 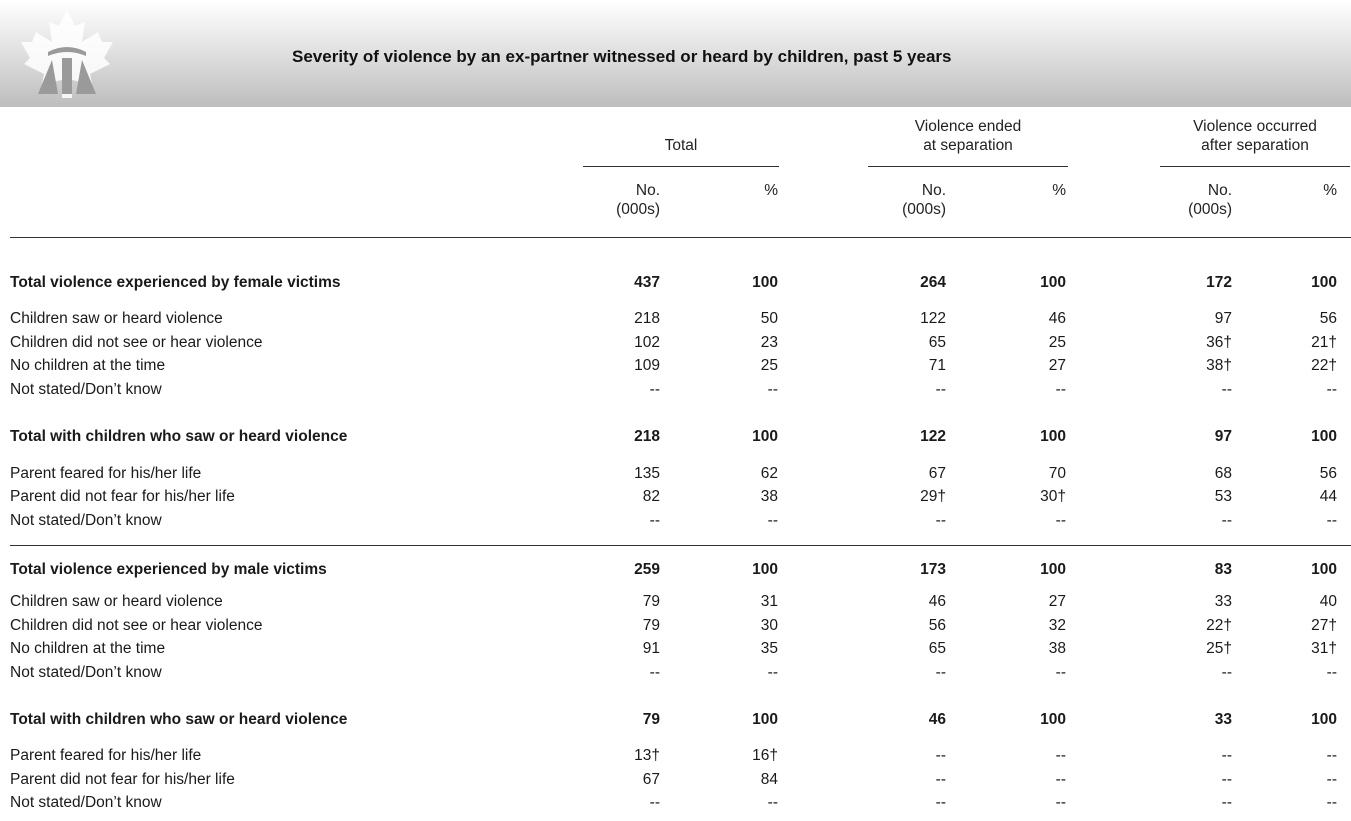 What do you see at coordinates (647, 318) in the screenshot?
I see `table-cell: 218` at bounding box center [647, 318].